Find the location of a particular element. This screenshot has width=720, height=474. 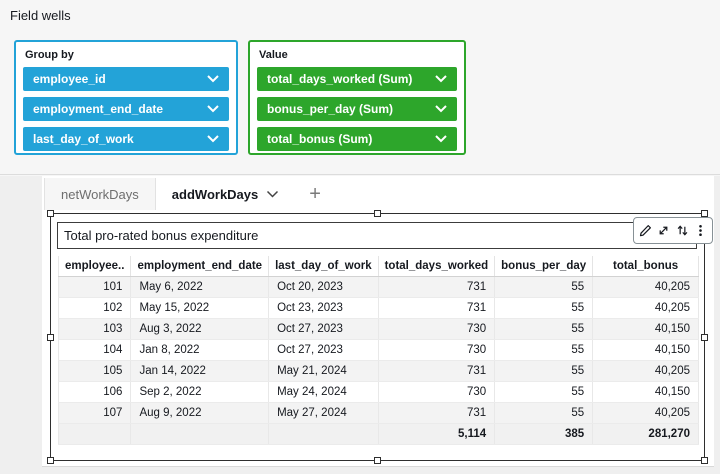

table-row: 105 Jan 14, 2022 May 21, 2024 731 55 40,205 is located at coordinates (378, 371).